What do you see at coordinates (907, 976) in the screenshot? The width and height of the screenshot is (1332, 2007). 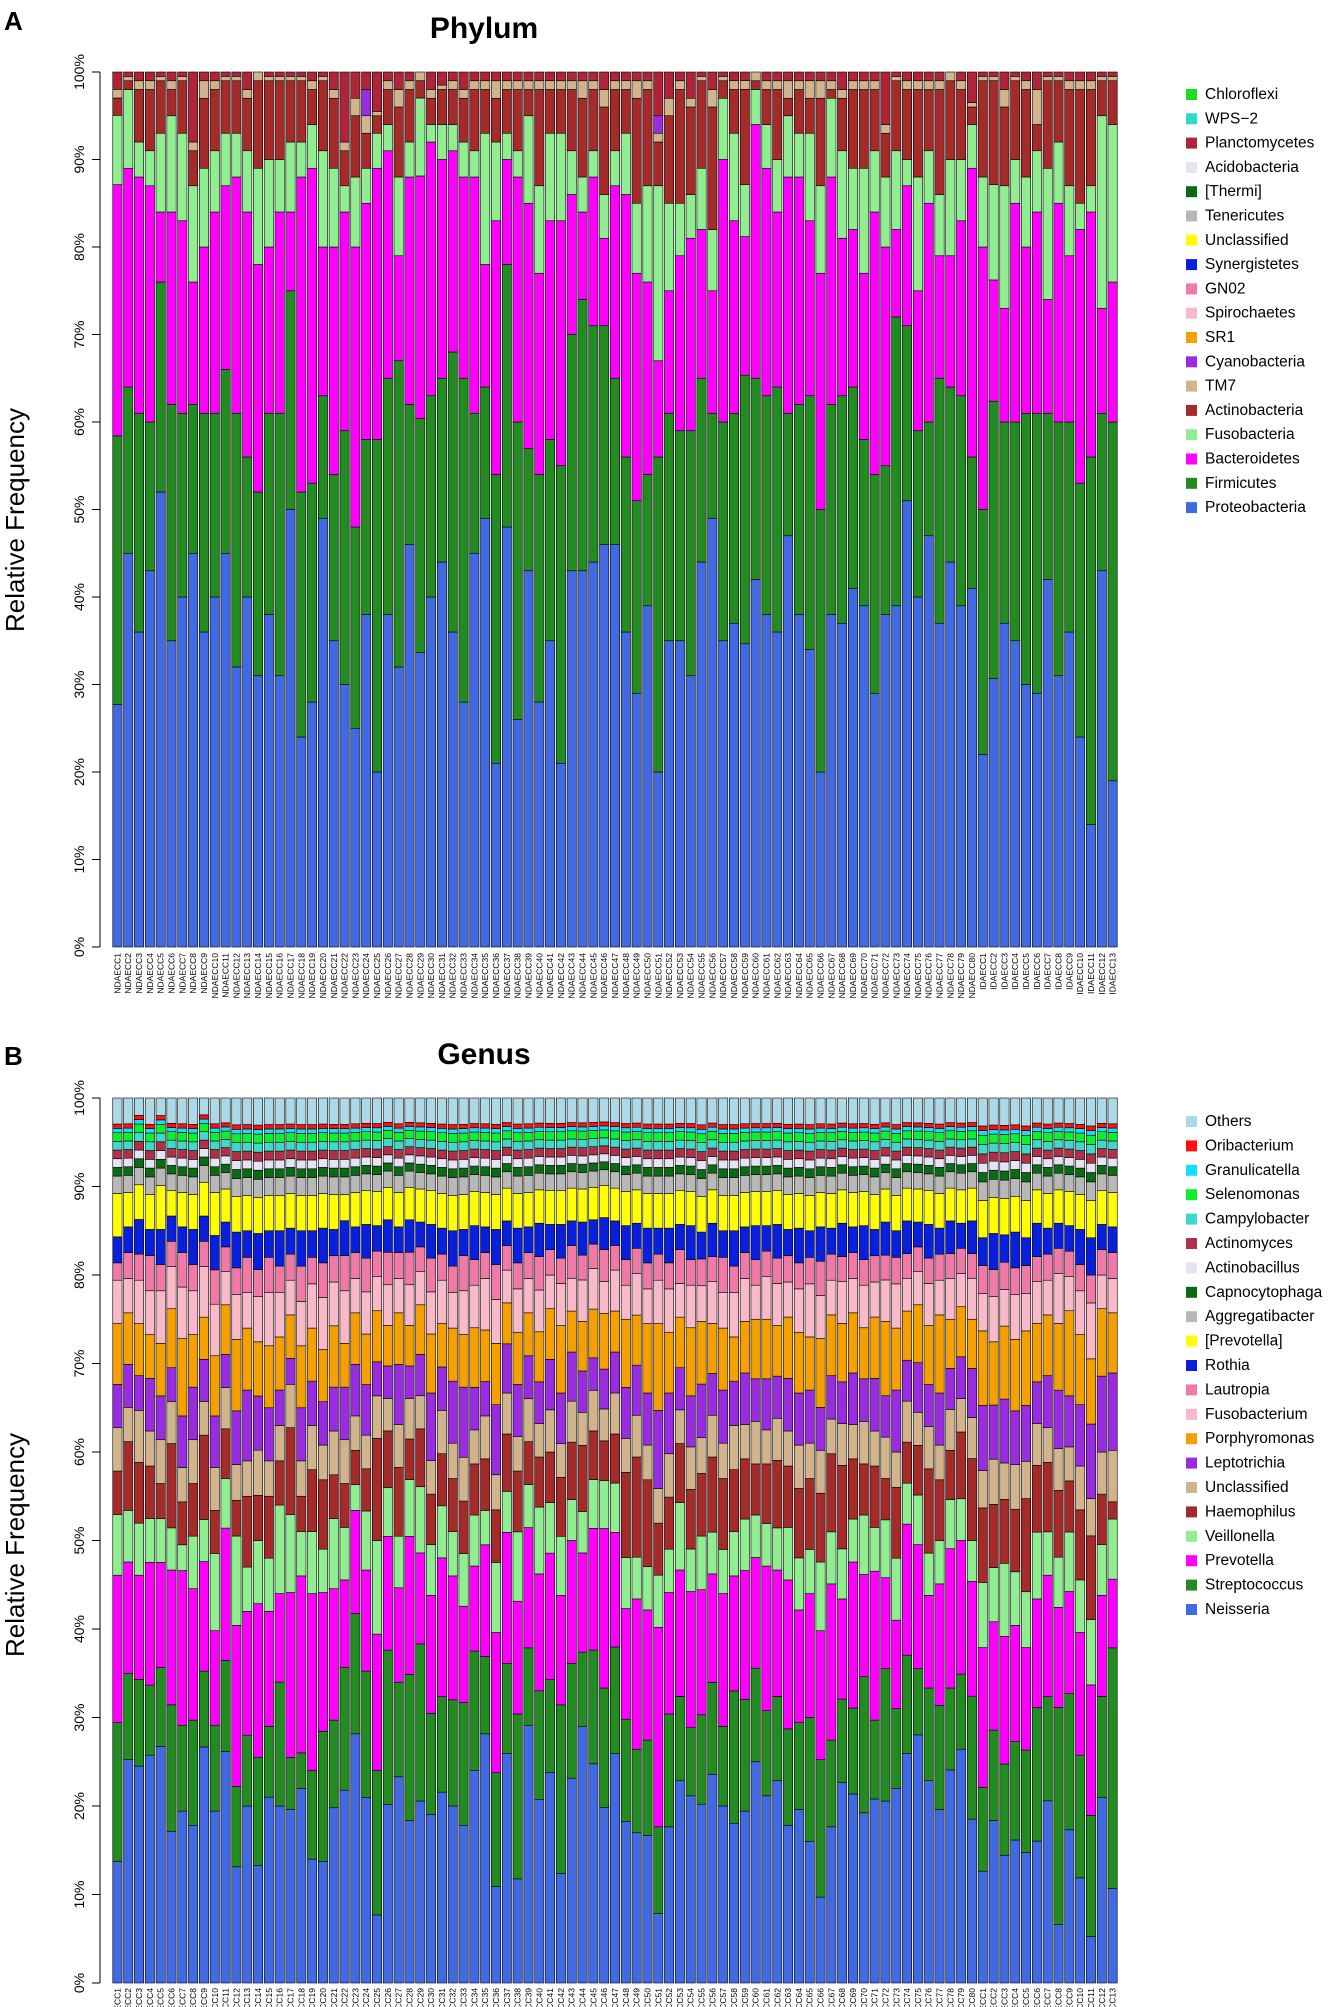 I see `x-tick-label: NDAECC74` at bounding box center [907, 976].